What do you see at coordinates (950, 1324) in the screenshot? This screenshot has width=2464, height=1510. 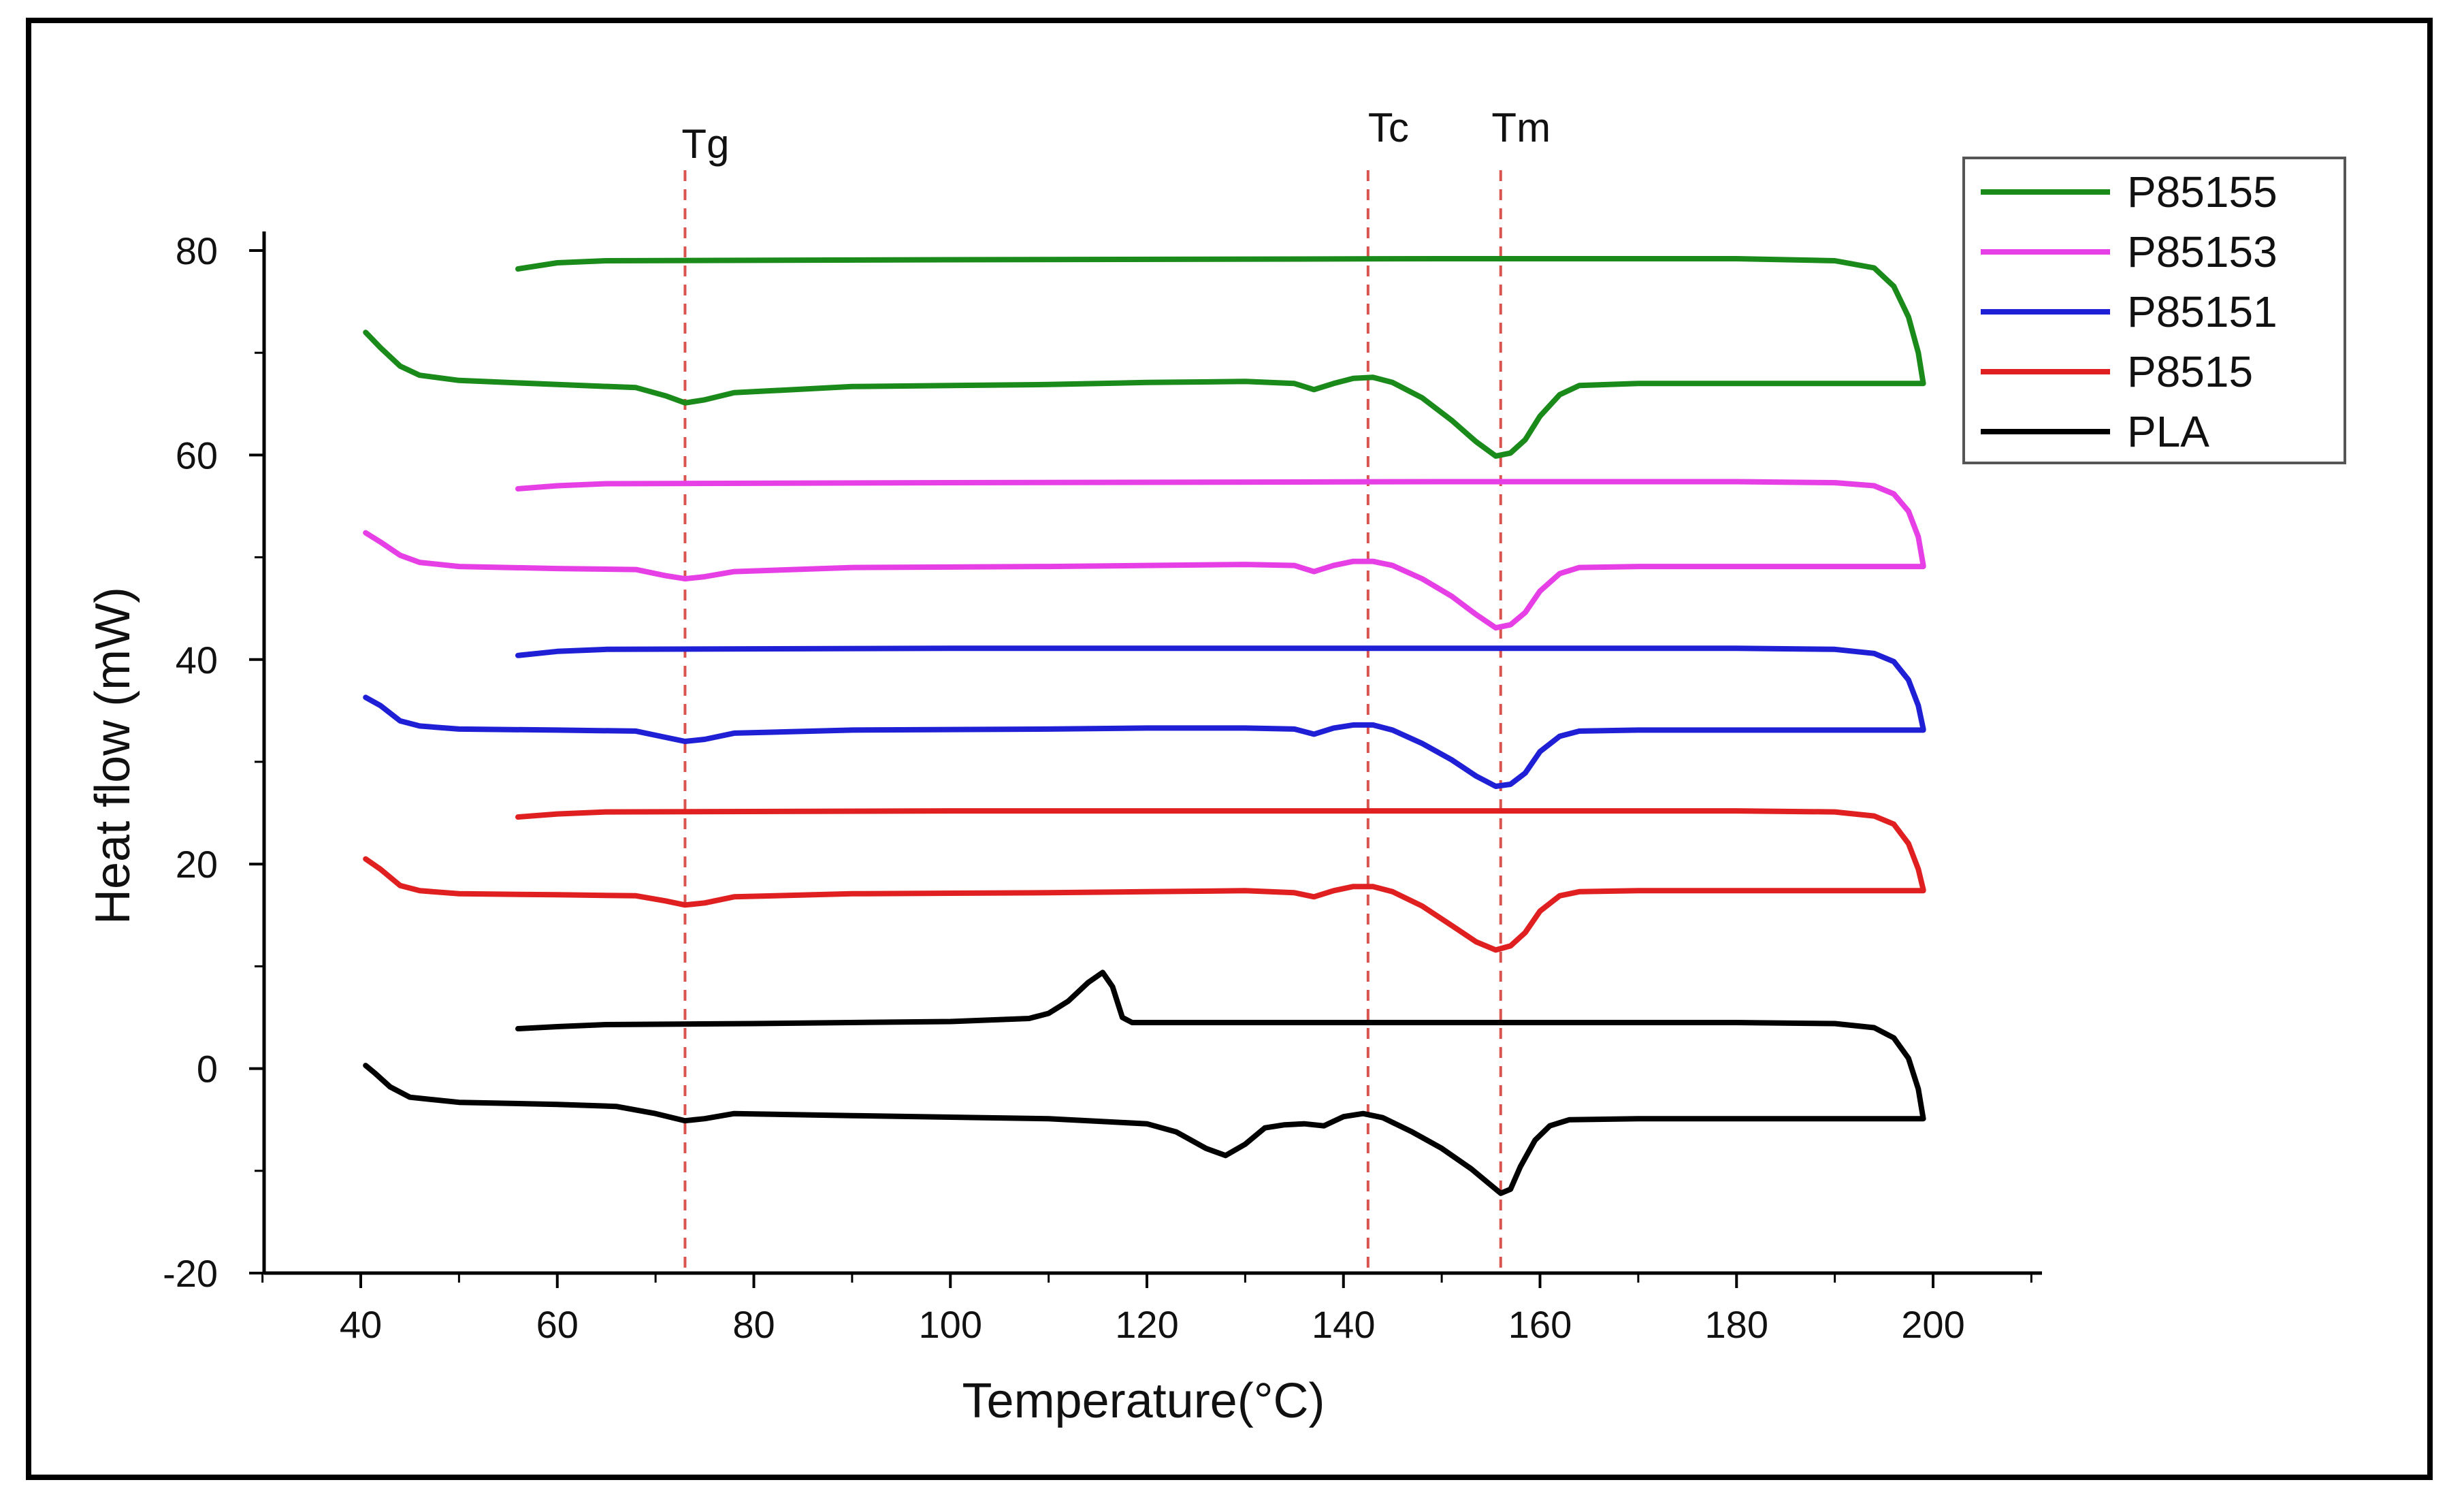 I see `x-tick-label: 100` at bounding box center [950, 1324].